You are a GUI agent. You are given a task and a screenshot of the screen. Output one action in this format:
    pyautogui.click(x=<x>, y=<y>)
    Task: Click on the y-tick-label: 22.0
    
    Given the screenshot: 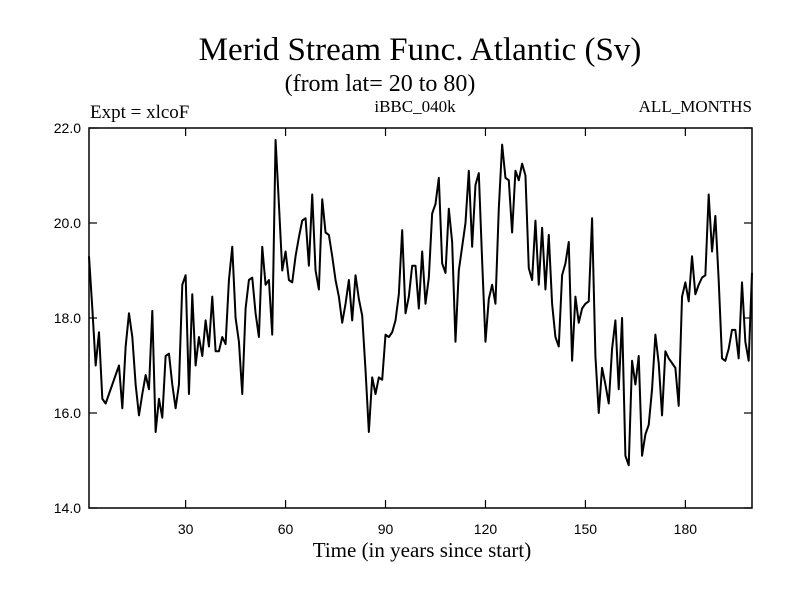 What is the action you would take?
    pyautogui.click(x=67, y=128)
    